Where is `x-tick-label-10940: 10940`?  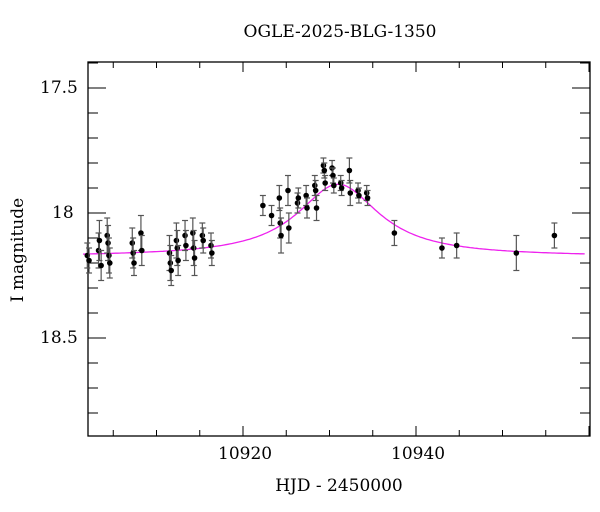 x-tick-label-10940: 10940 is located at coordinates (418, 454).